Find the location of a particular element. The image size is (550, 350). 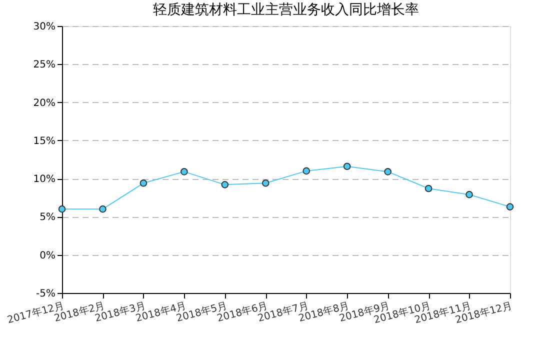

y-tick-label: 15% is located at coordinates (44, 141).